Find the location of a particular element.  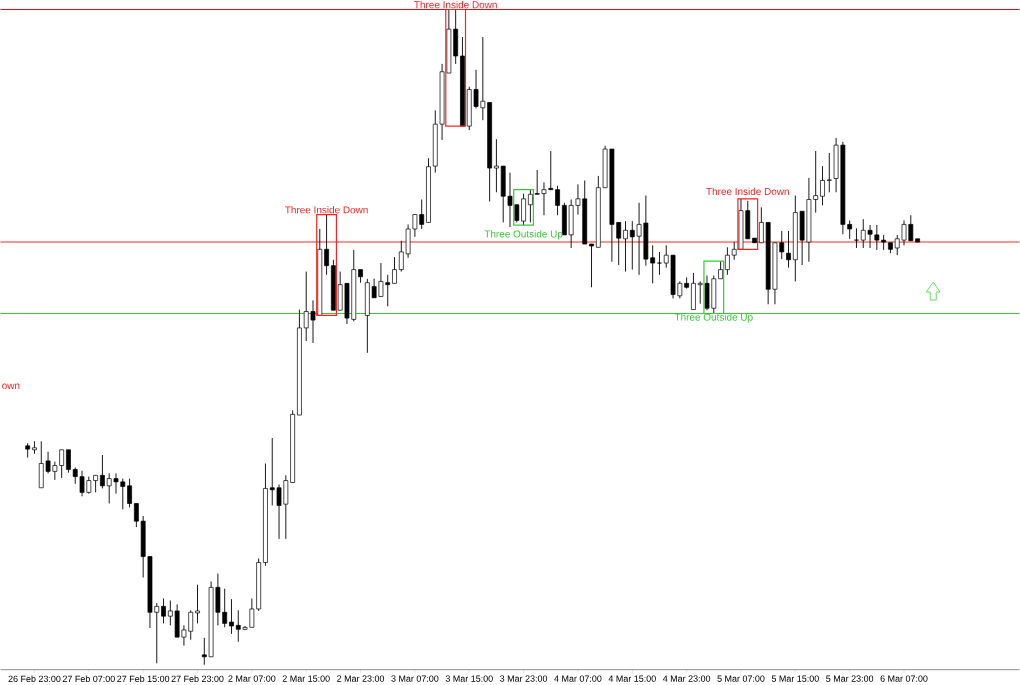

x-tick-label: 5 Mar 07:00 is located at coordinates (741, 678).